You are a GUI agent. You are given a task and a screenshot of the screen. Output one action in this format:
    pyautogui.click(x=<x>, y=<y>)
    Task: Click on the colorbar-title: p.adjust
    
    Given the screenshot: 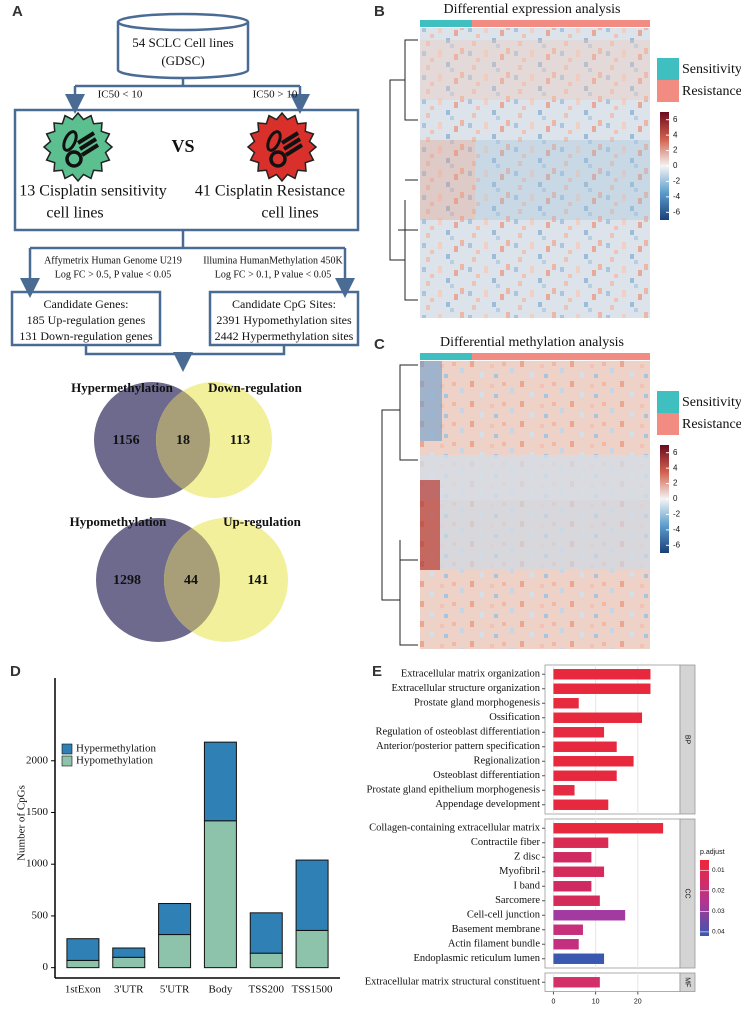 What is the action you would take?
    pyautogui.click(x=712, y=852)
    